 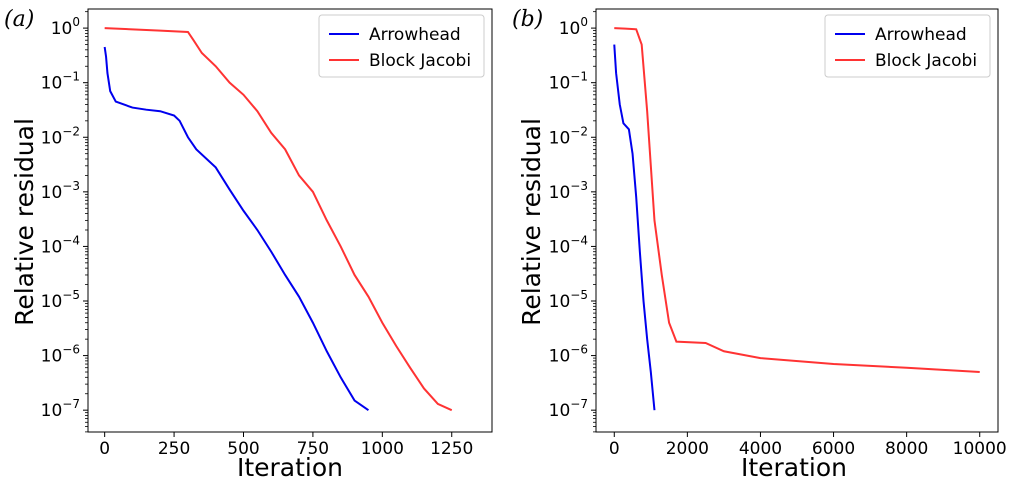 I want to click on x-tick-label: 750, so click(x=313, y=449).